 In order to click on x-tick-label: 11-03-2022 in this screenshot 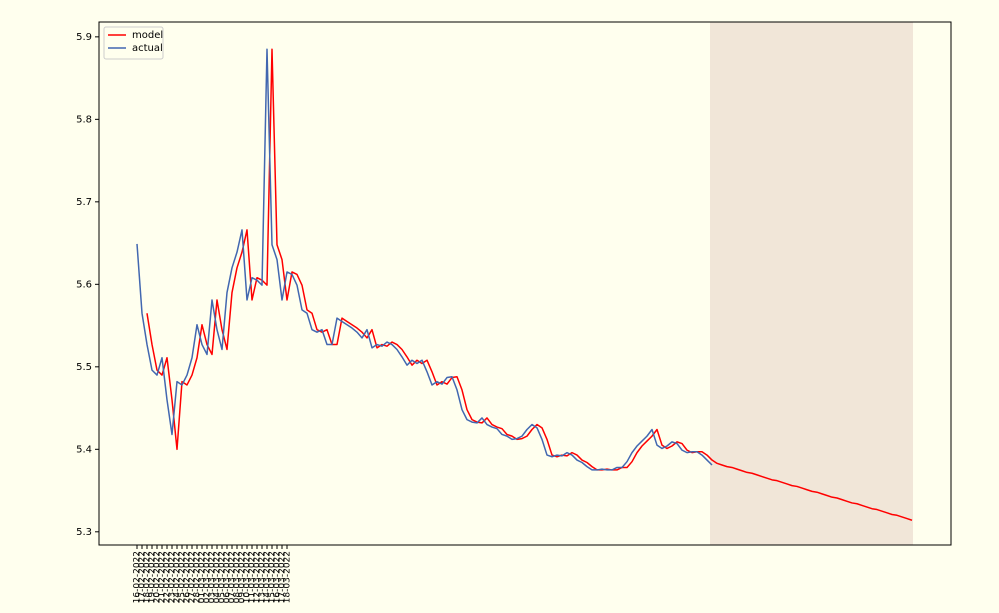, I will do `click(253, 577)`.